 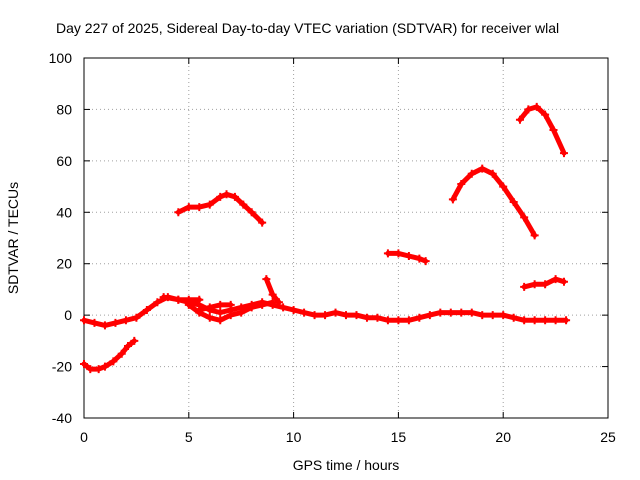 What do you see at coordinates (346, 465) in the screenshot?
I see `x-axis-label: GPS time / hours` at bounding box center [346, 465].